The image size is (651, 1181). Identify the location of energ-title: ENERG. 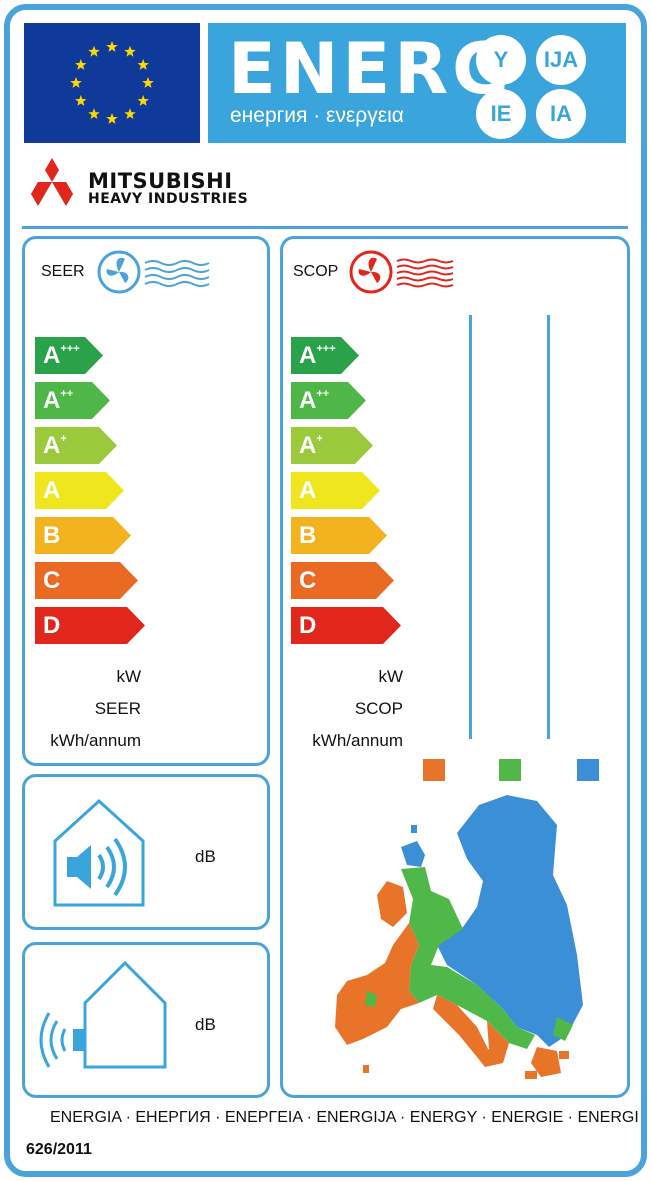
(371, 69).